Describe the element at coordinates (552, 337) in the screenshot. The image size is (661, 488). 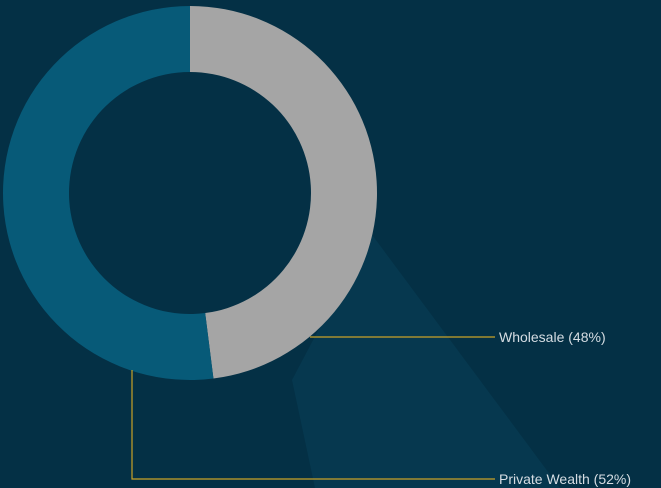
I see `slice-label-wholesale: Wholesale (48%)` at that location.